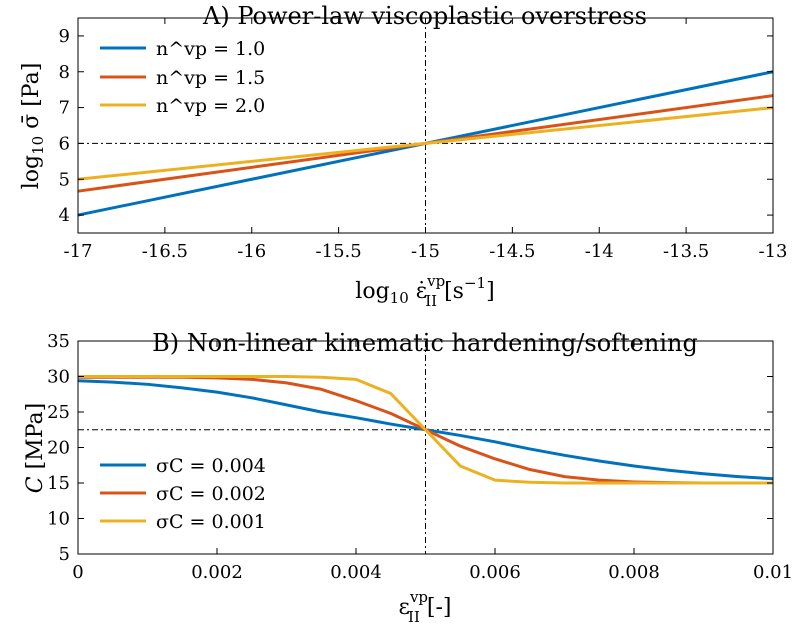 The image size is (793, 625). What do you see at coordinates (217, 572) in the screenshot?
I see `x-tick-label: 0.002` at bounding box center [217, 572].